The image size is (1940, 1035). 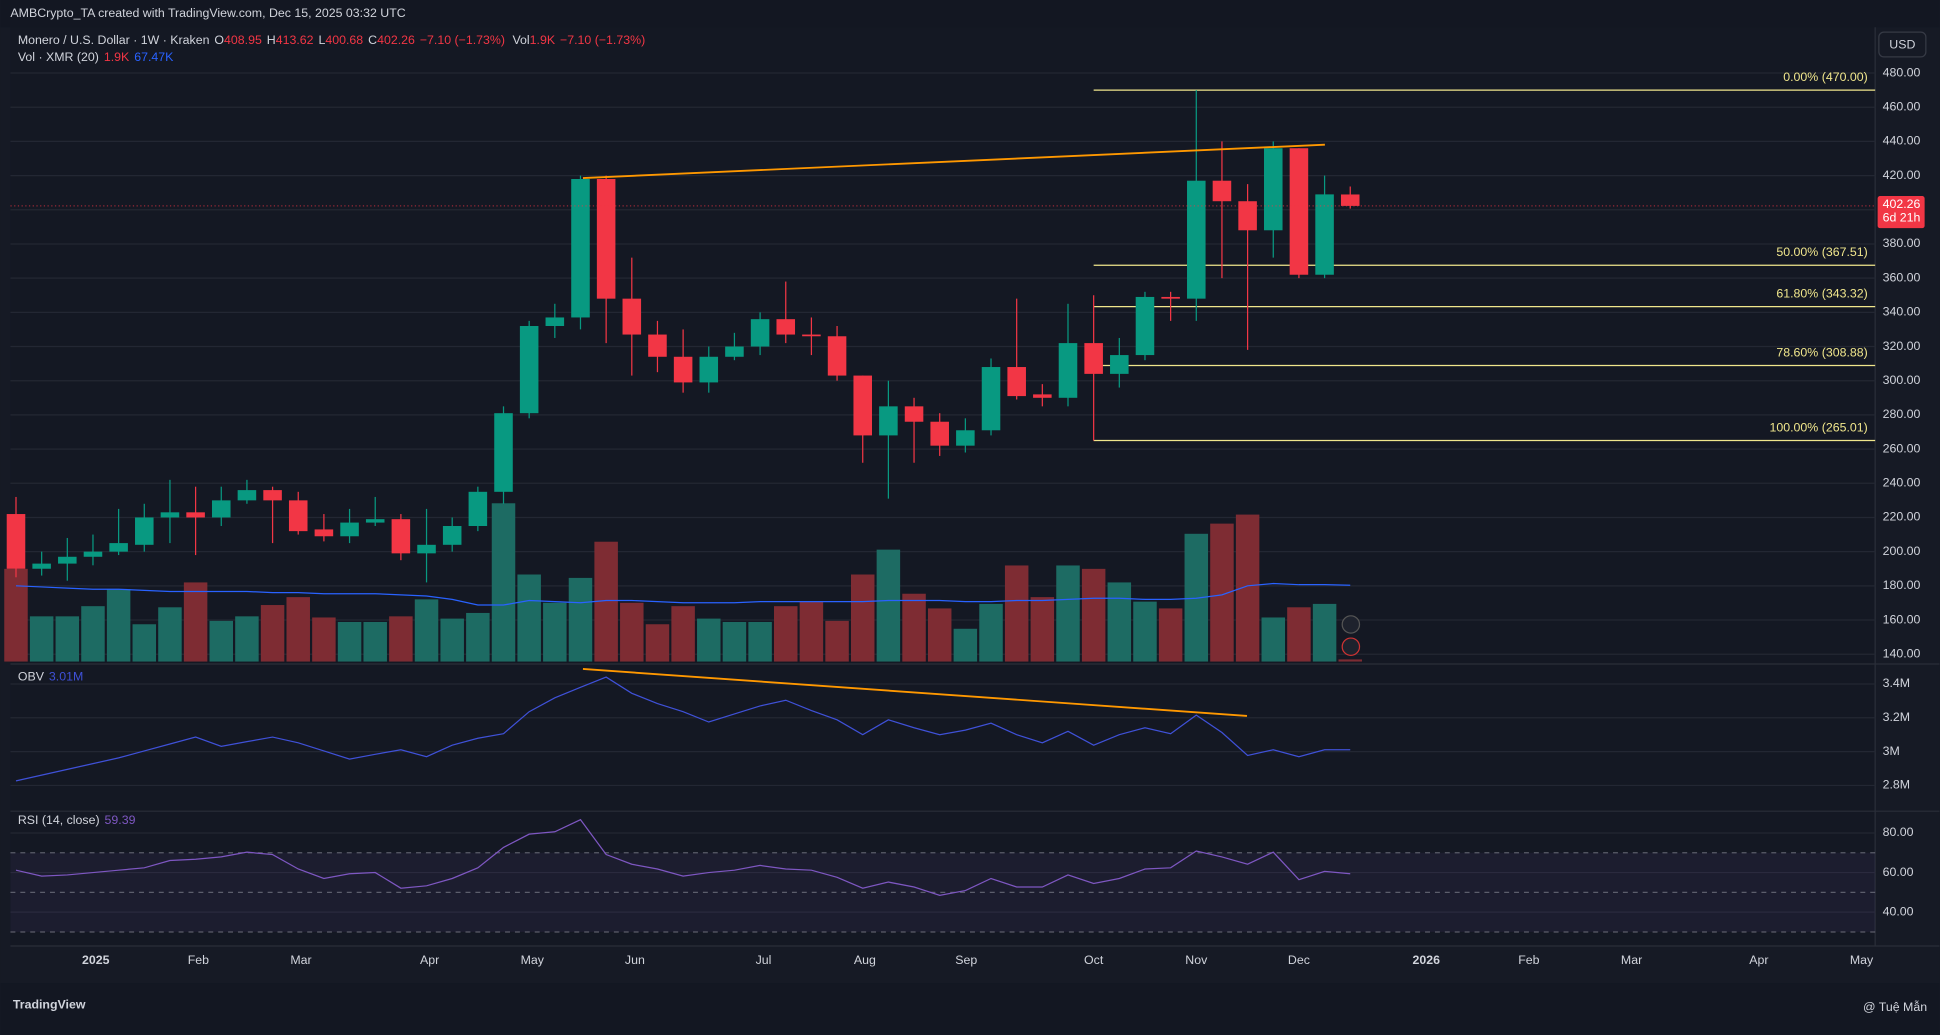 What do you see at coordinates (1896, 683) in the screenshot?
I see `y-tick-label: 3.4M` at bounding box center [1896, 683].